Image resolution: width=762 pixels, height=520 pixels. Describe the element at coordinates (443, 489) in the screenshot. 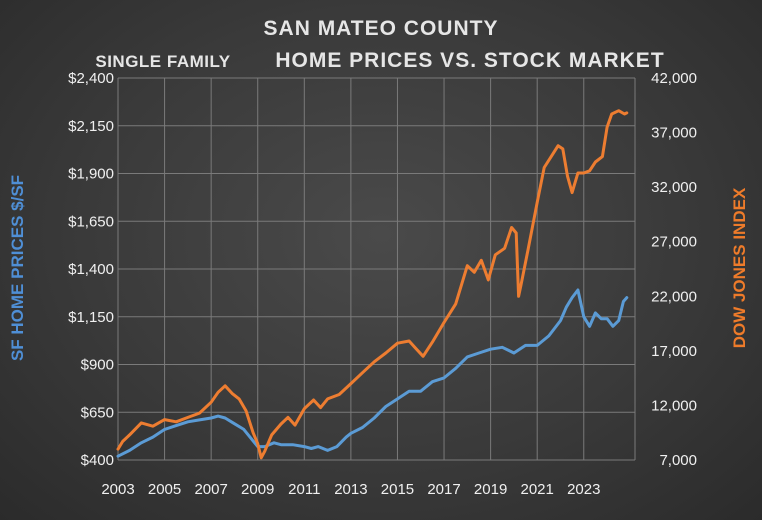

I see `x-tick-label: 2017` at that location.